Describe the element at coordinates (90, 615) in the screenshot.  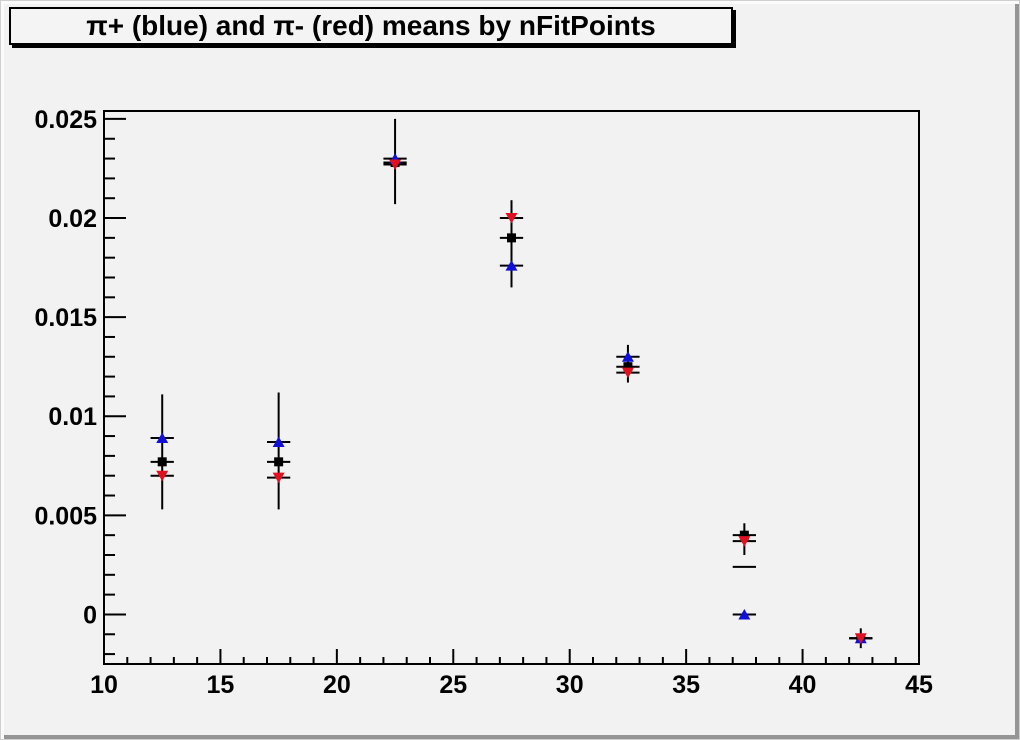
I see `y-tick-label: 0` at that location.